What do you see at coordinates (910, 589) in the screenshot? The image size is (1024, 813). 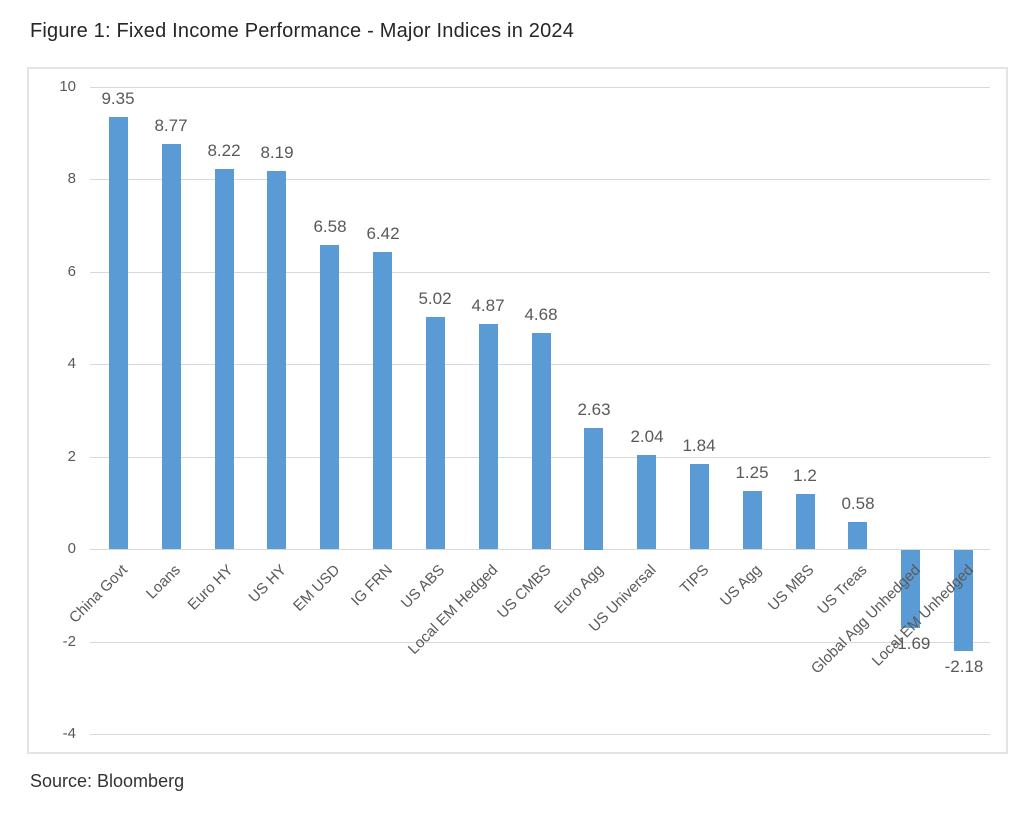 I see `bar-global-agg-unhedged` at bounding box center [910, 589].